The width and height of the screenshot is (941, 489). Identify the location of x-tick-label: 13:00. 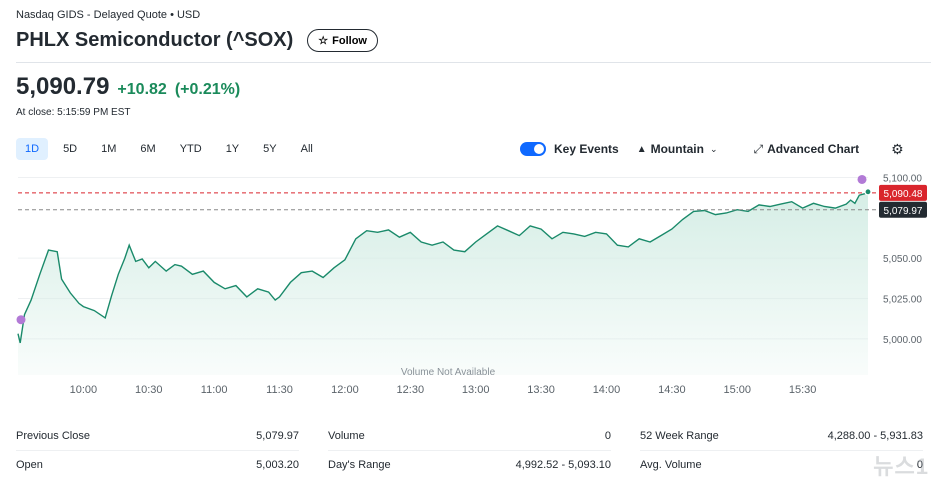
(476, 390).